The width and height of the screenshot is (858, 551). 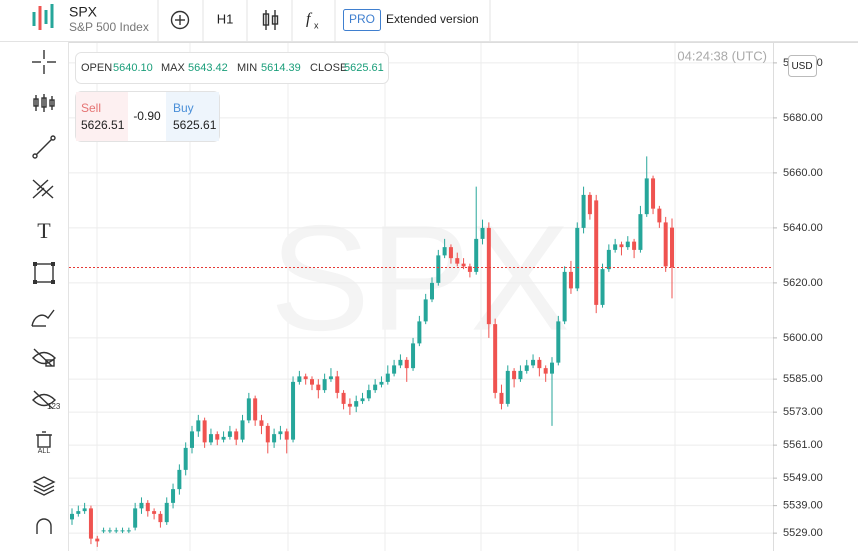 I want to click on shape-tool, so click(x=44, y=273).